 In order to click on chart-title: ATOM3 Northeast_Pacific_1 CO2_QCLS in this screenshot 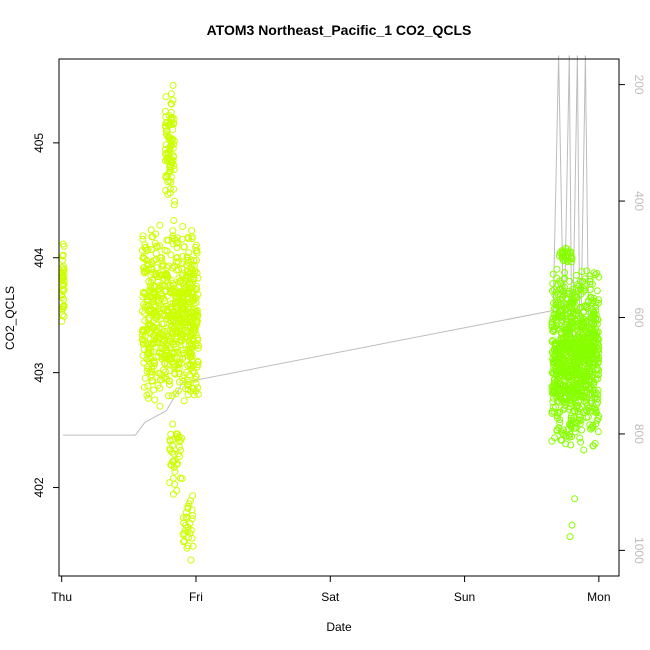, I will do `click(339, 30)`.